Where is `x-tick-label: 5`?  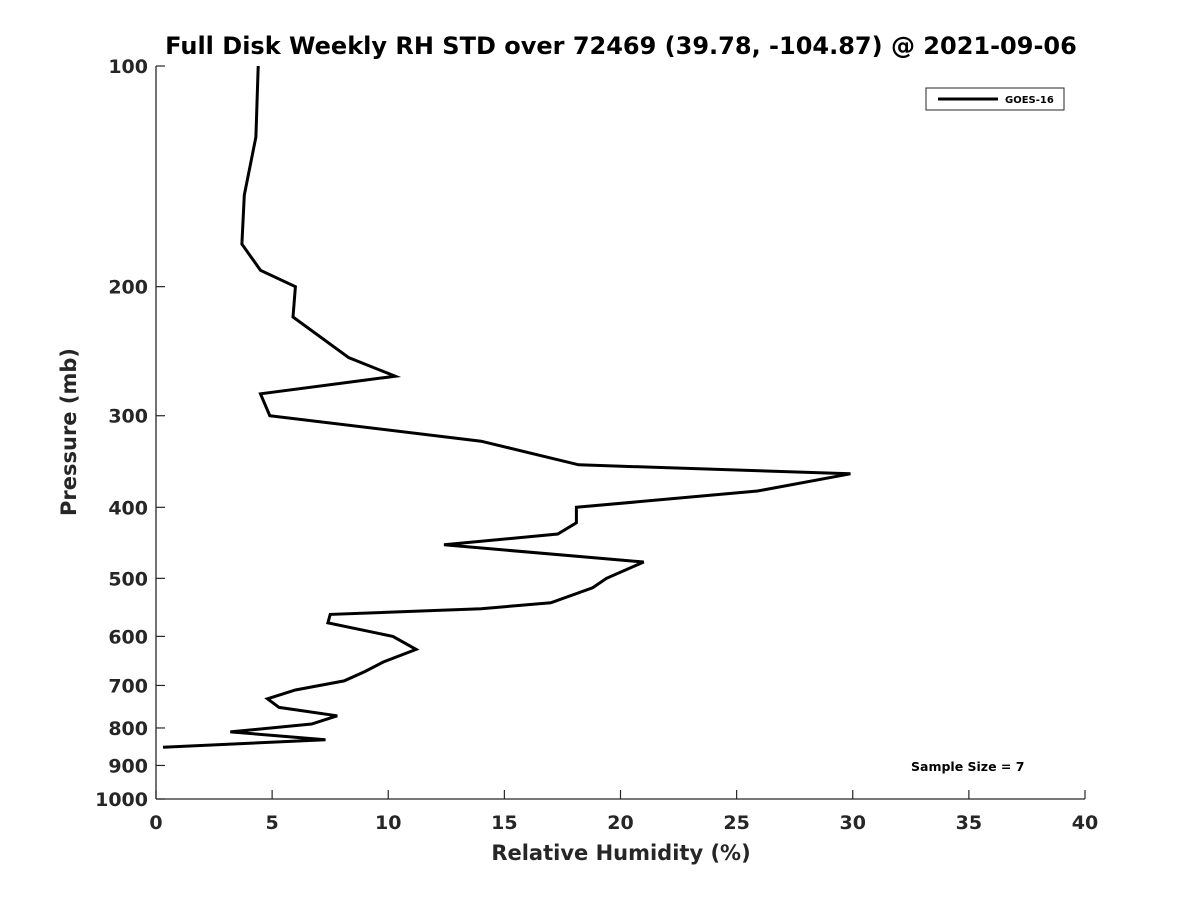
x-tick-label: 5 is located at coordinates (272, 823).